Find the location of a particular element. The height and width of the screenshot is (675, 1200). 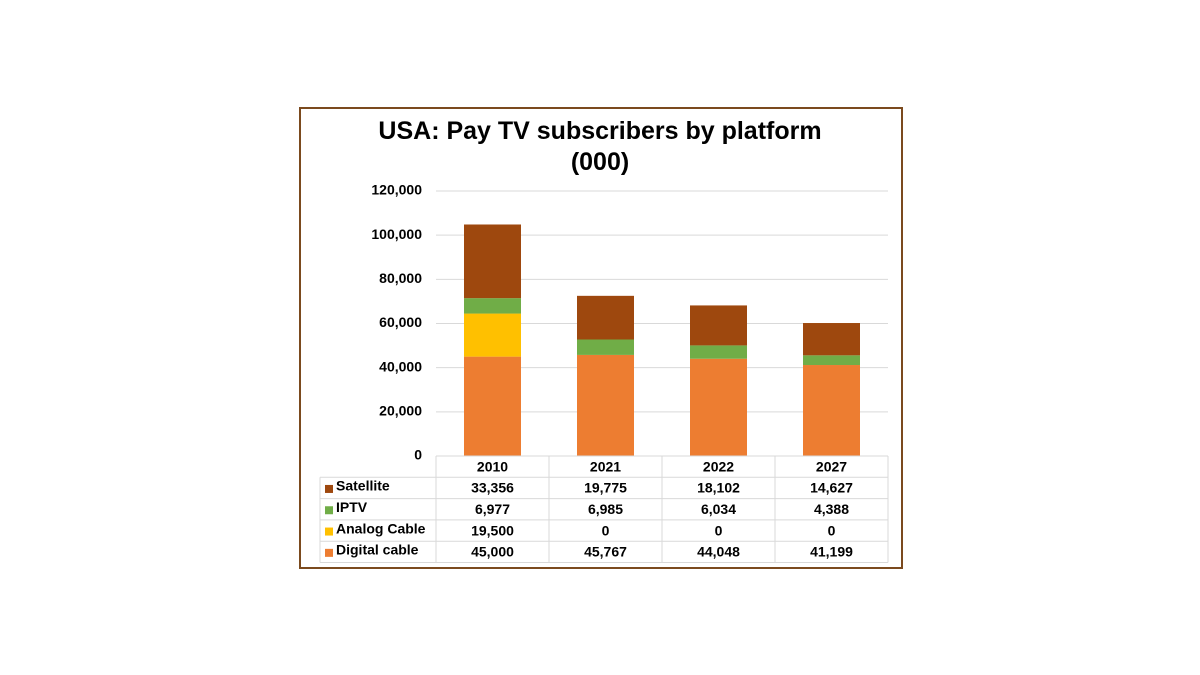

y-tick-label: 80,000 is located at coordinates (400, 278).